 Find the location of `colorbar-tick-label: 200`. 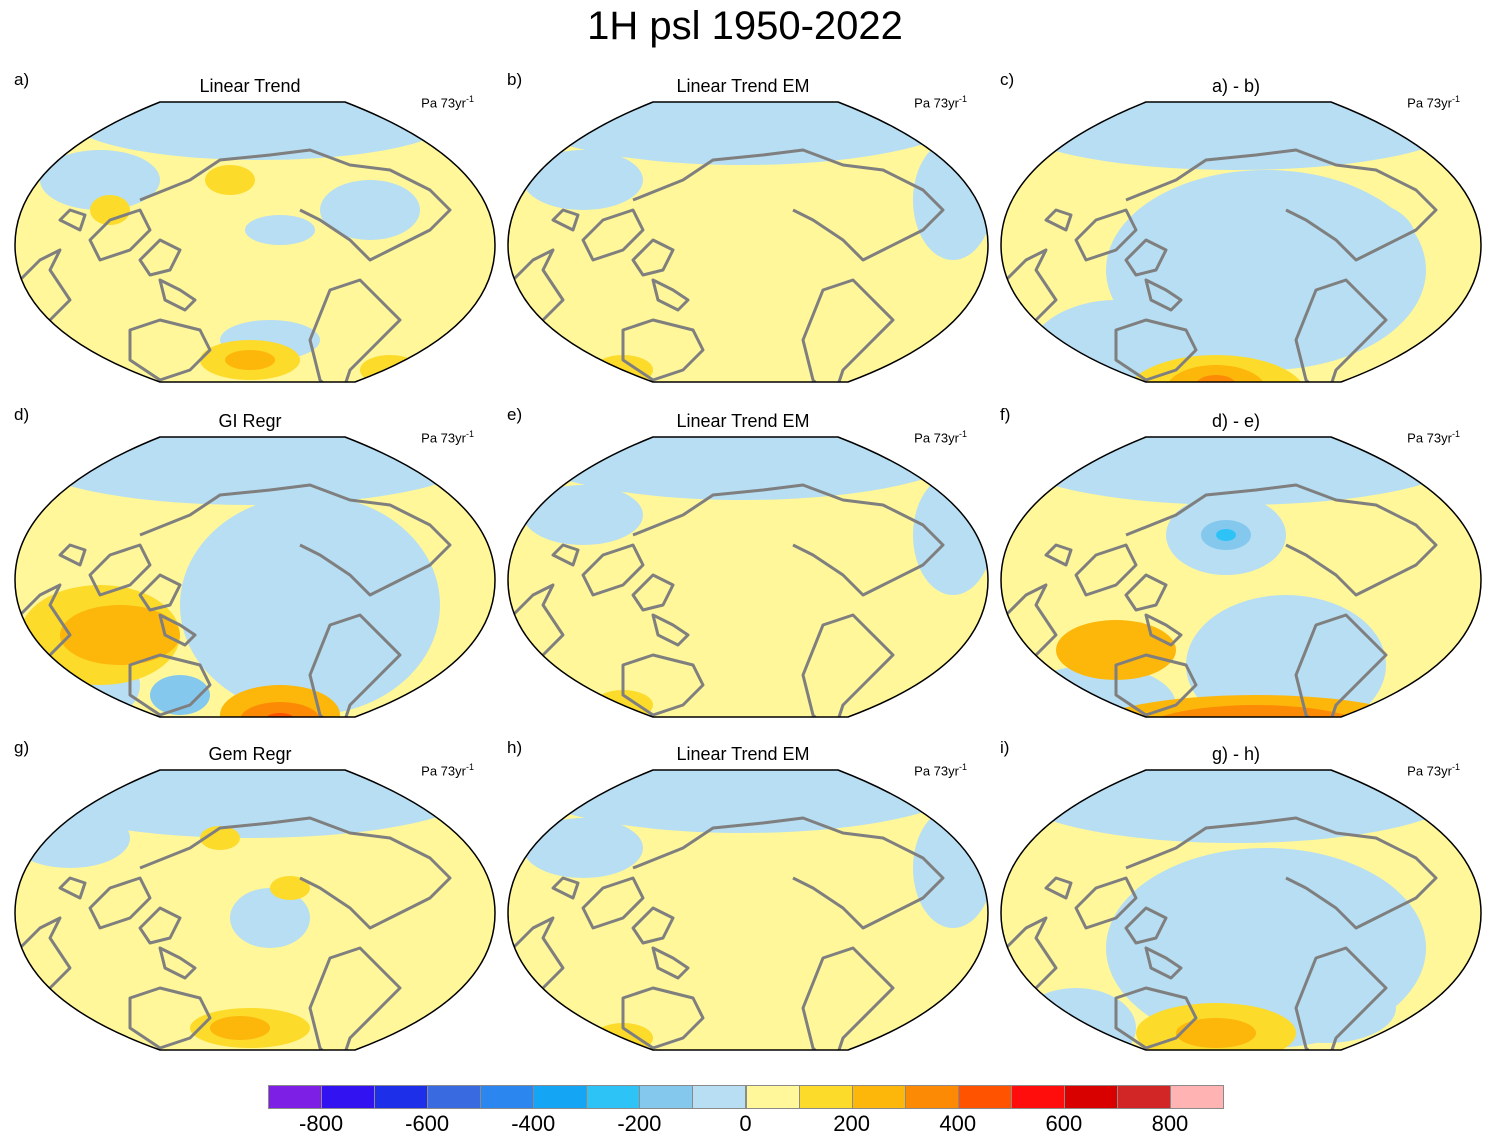

colorbar-tick-label: 200 is located at coordinates (851, 1123).